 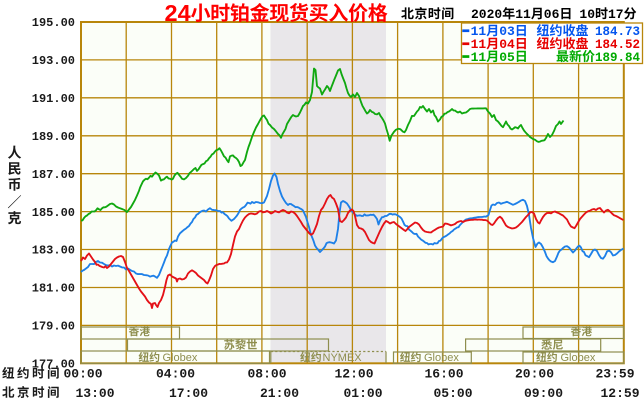 I want to click on svg-text: 04:00, so click(x=175, y=374).